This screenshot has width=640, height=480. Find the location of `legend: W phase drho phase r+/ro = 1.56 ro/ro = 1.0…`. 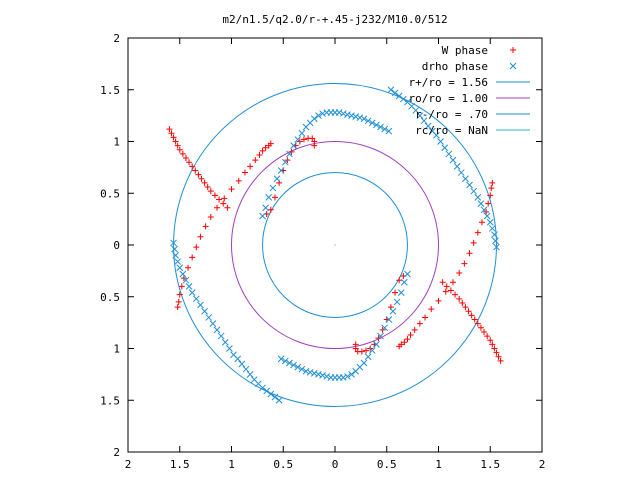

legend: W phase drho phase r+/ro = 1.56 ro/ro = 1.0… is located at coordinates (469, 90).